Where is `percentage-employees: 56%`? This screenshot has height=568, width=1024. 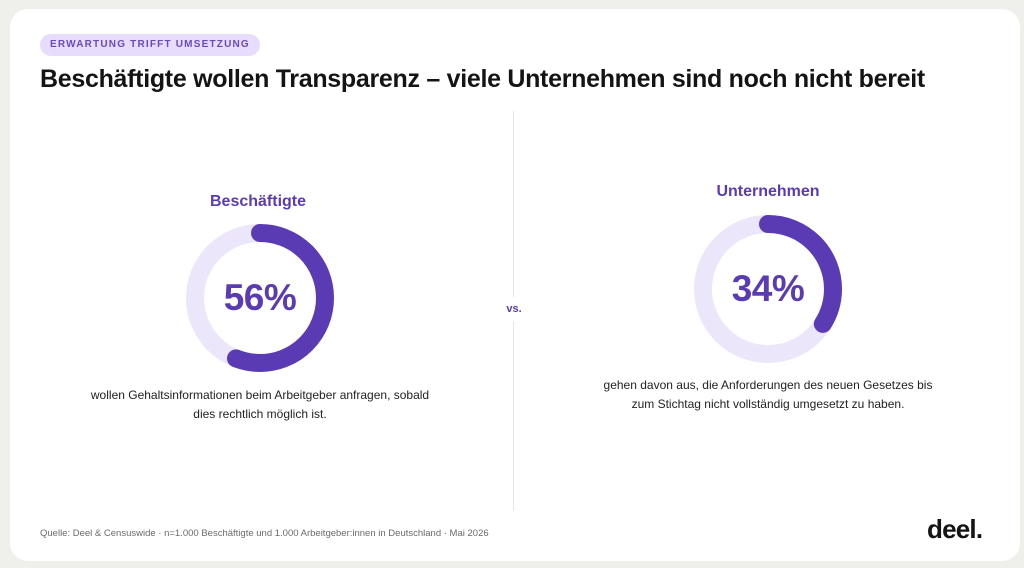
percentage-employees: 56% is located at coordinates (260, 297).